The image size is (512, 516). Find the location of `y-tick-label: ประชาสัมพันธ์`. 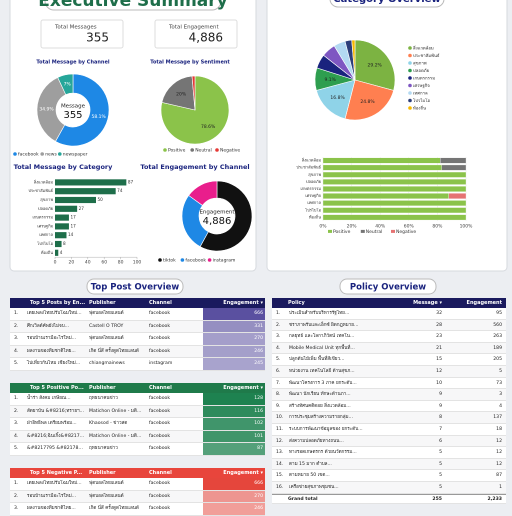

y-tick-label: ประชาสัมพันธ์ is located at coordinates (40, 190).